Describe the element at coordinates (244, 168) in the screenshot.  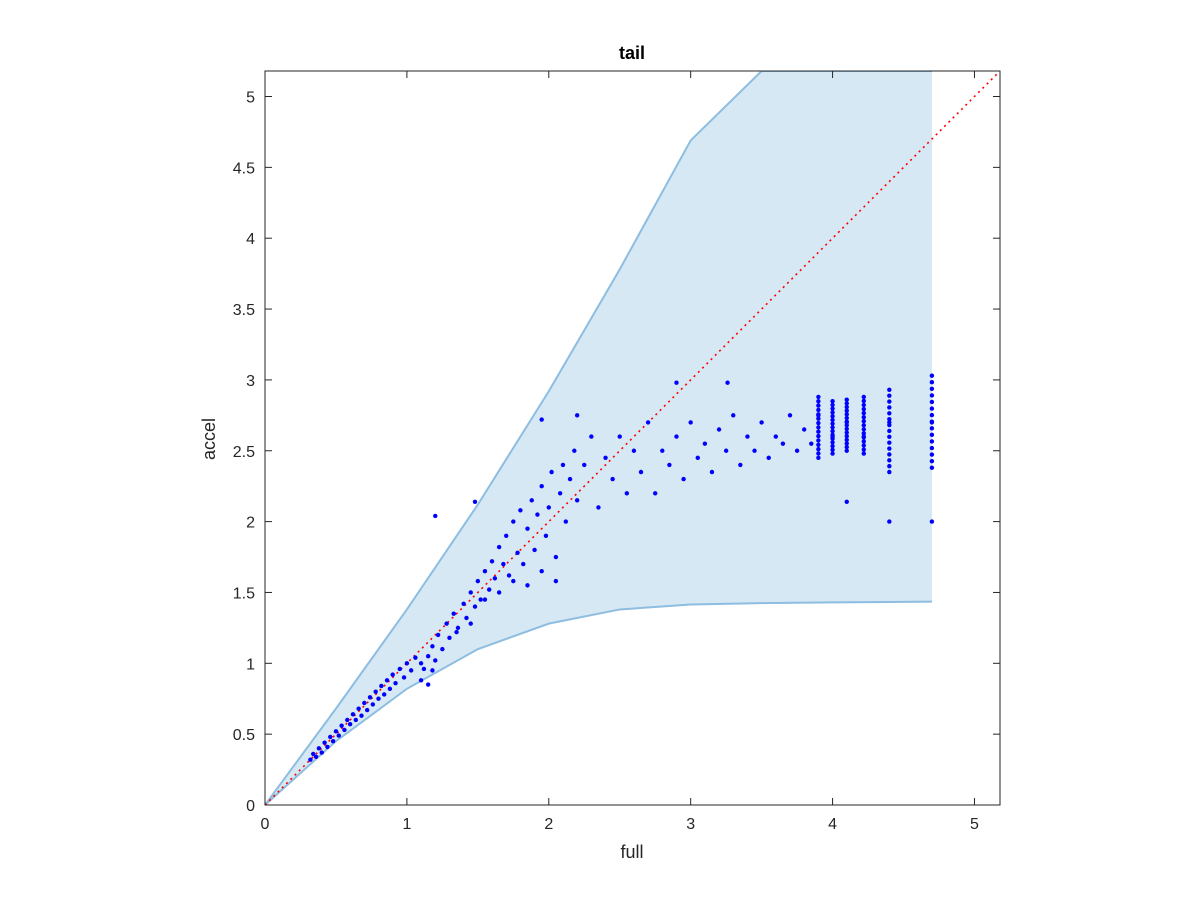
I see `y-tick-label: 4.5` at that location.